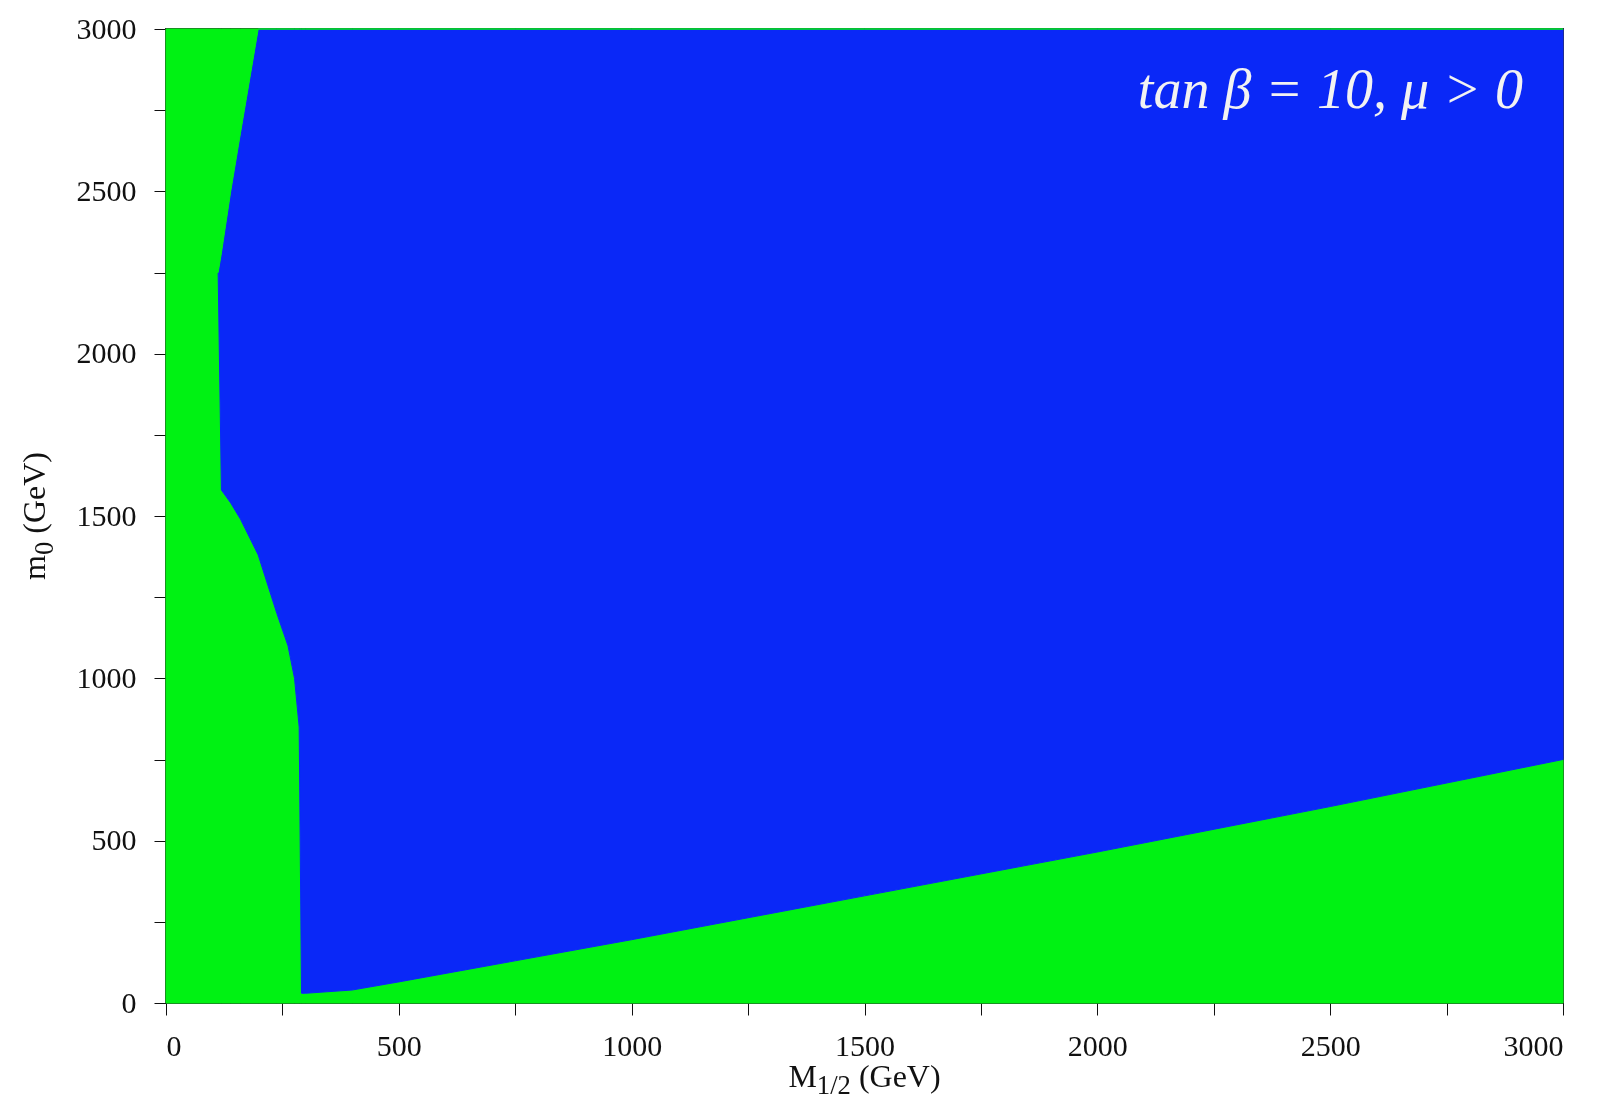  What do you see at coordinates (106, 677) in the screenshot?
I see `y-tick-label: 1000` at bounding box center [106, 677].